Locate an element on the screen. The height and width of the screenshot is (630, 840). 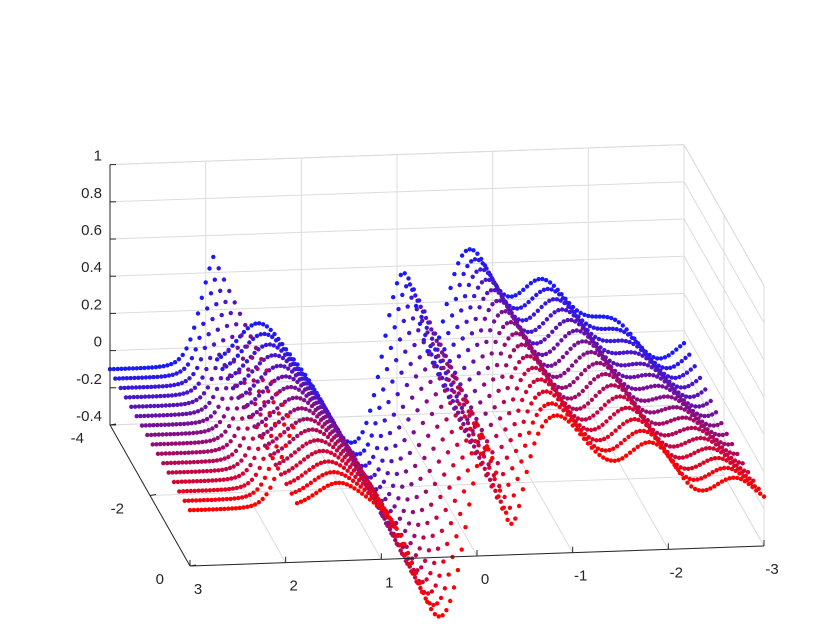
z-tick-label: -0.4 is located at coordinates (89, 416).